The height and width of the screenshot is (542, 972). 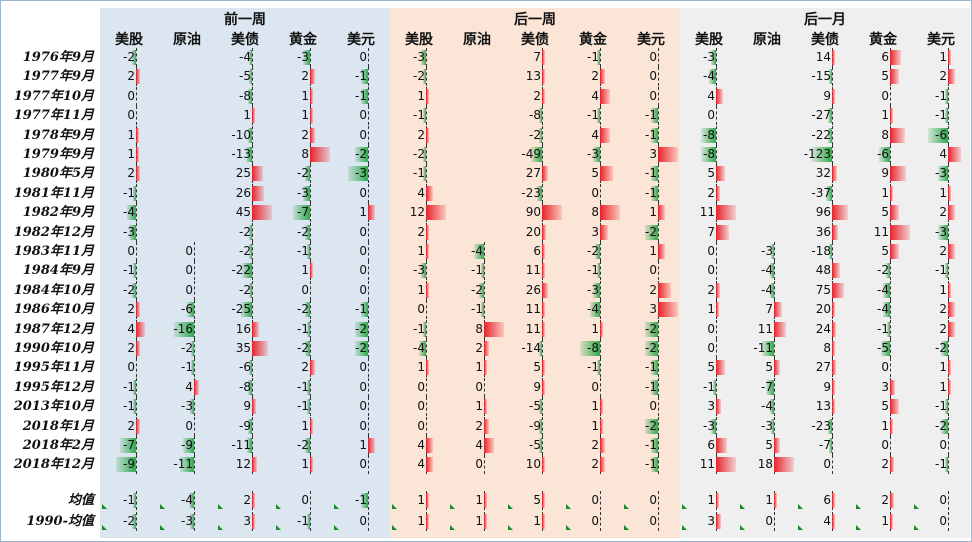 What do you see at coordinates (711, 231) in the screenshot?
I see `cell-value: 7` at bounding box center [711, 231].